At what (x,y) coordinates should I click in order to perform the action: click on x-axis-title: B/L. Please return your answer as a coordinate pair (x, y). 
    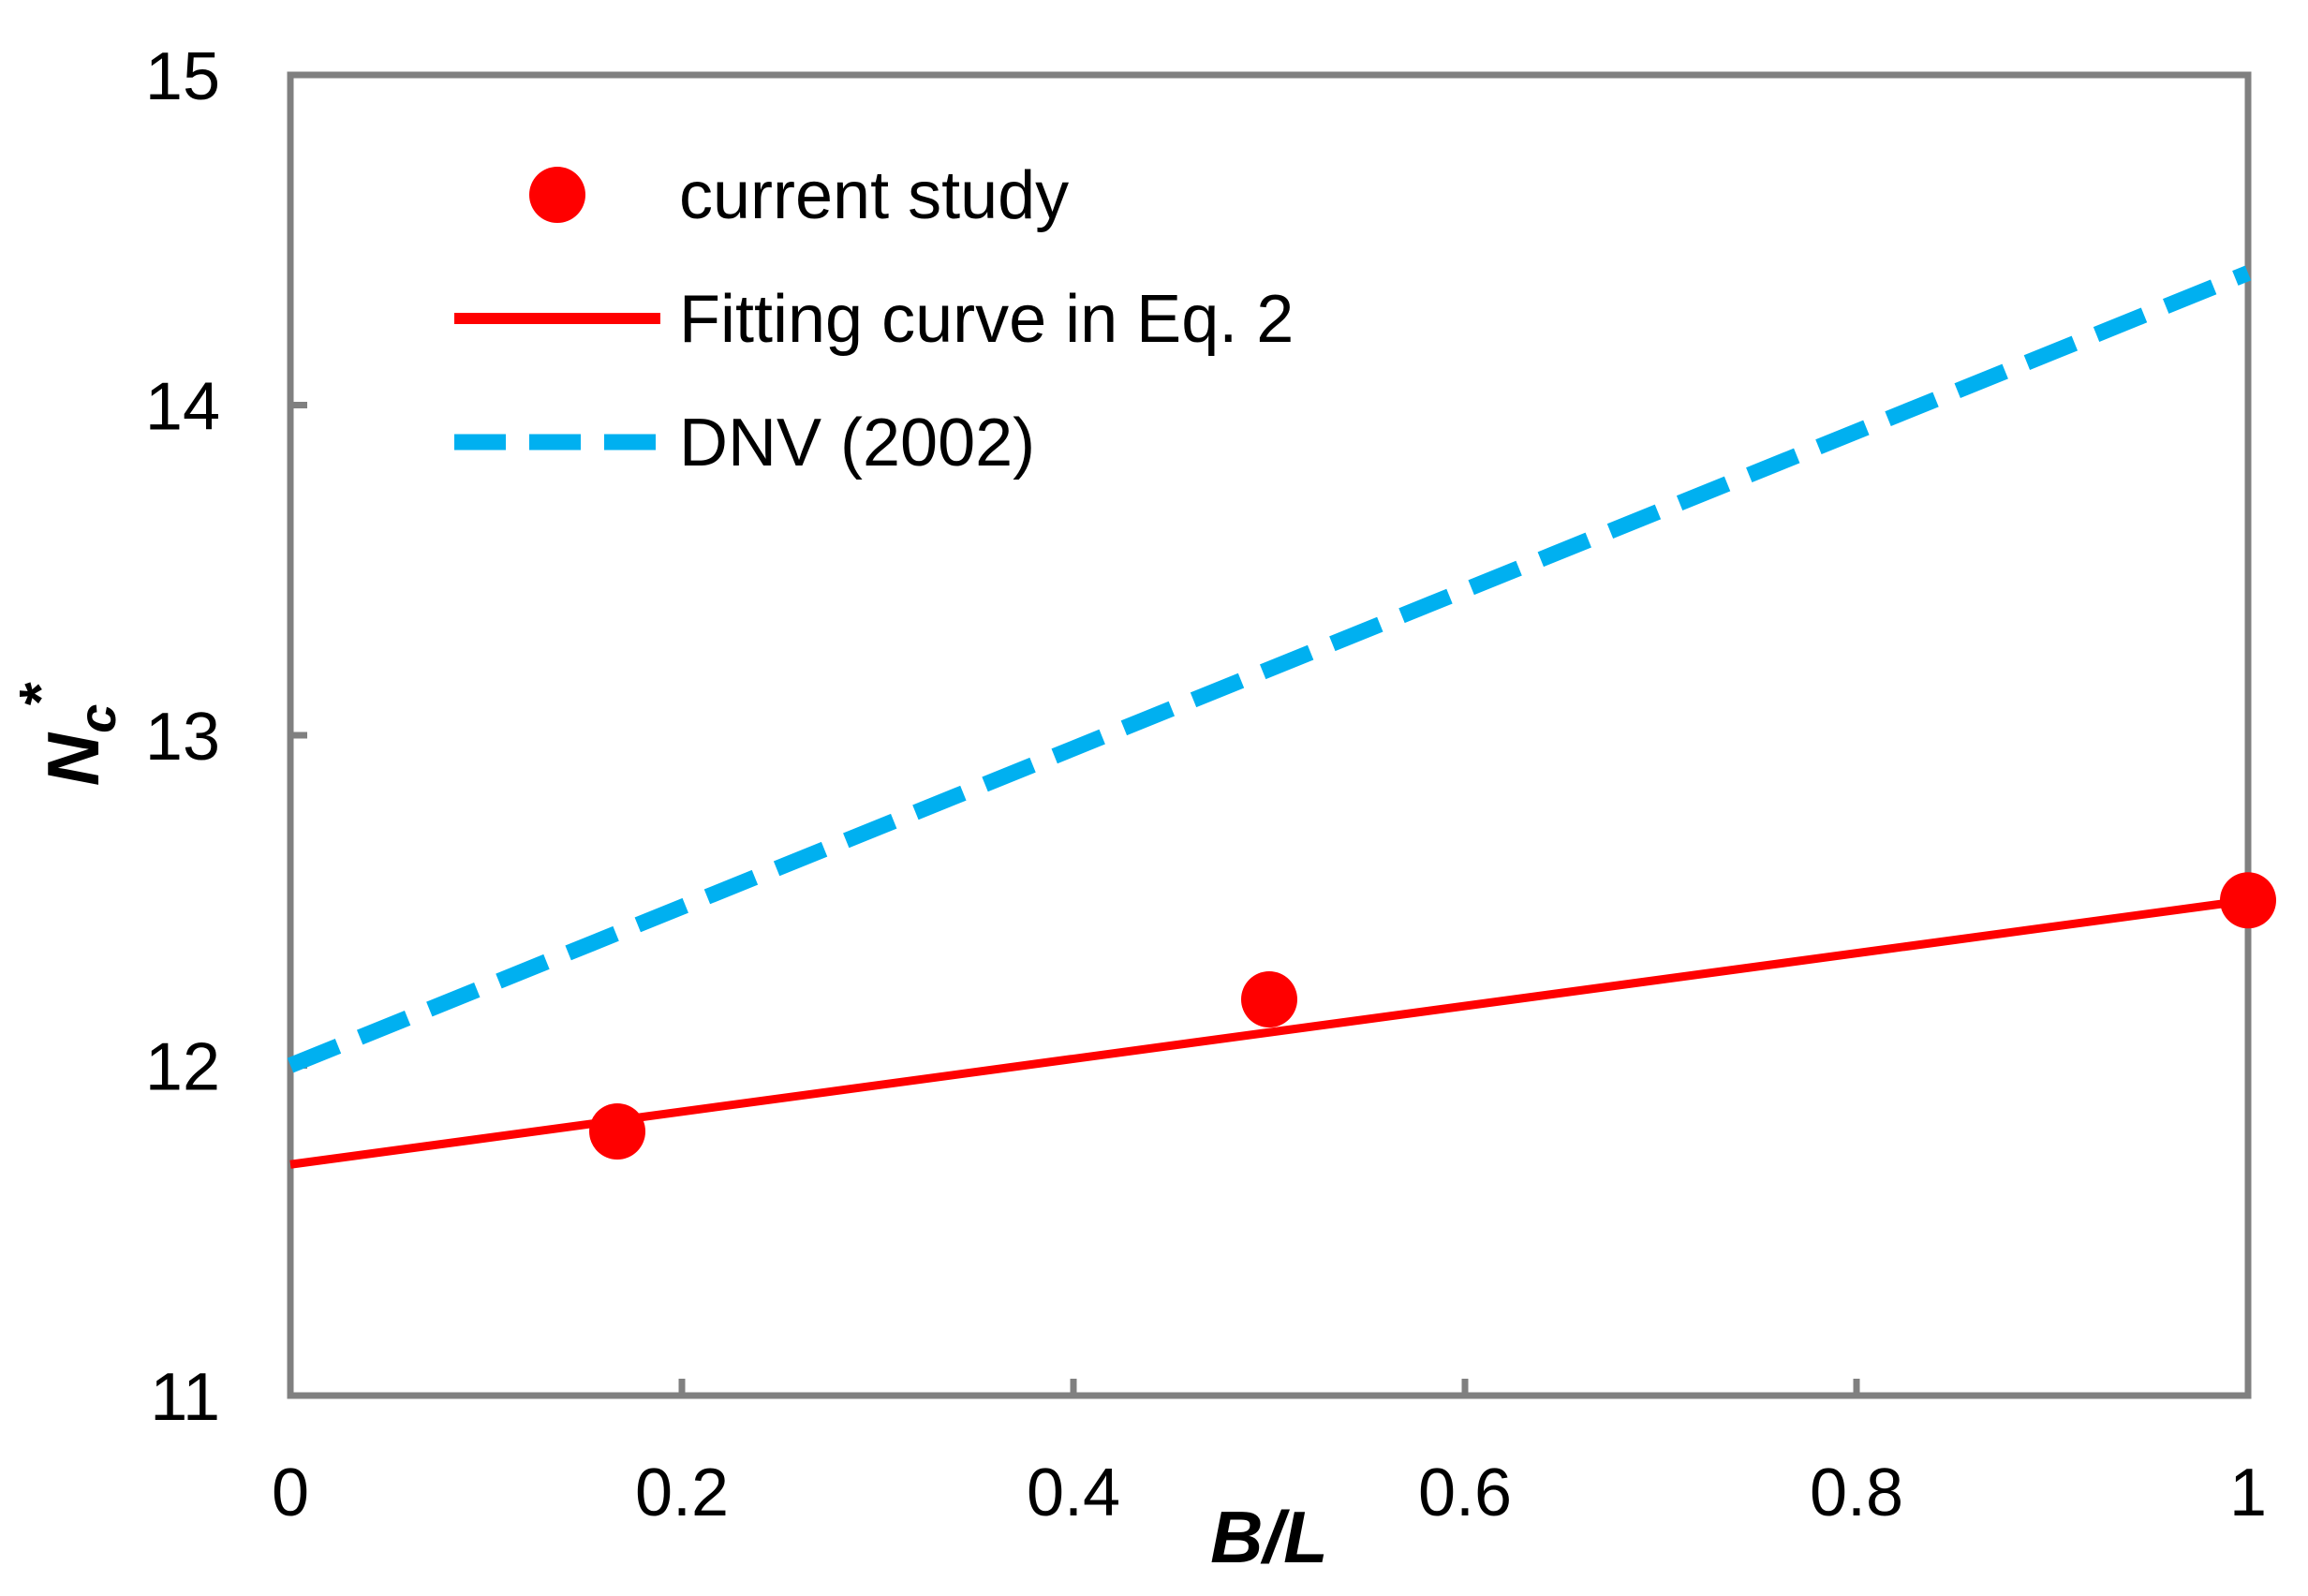
    Looking at the image, I should click on (1269, 1537).